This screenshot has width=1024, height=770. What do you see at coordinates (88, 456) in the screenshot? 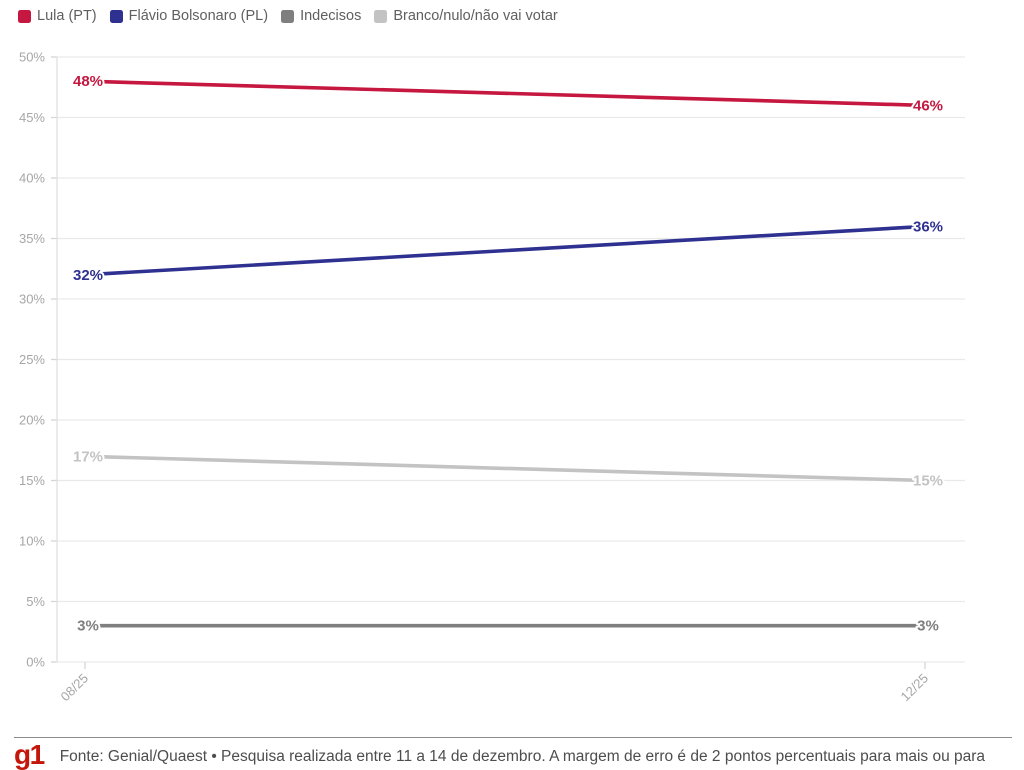
I see `svg-text: 17%` at bounding box center [88, 456].